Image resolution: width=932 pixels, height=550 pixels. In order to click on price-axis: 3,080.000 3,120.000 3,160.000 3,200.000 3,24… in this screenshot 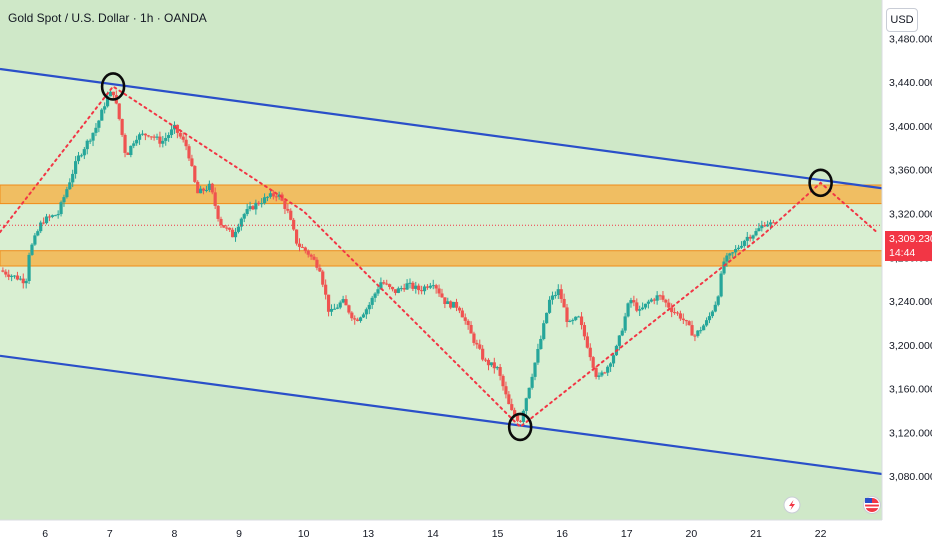, I will do `click(906, 275)`.